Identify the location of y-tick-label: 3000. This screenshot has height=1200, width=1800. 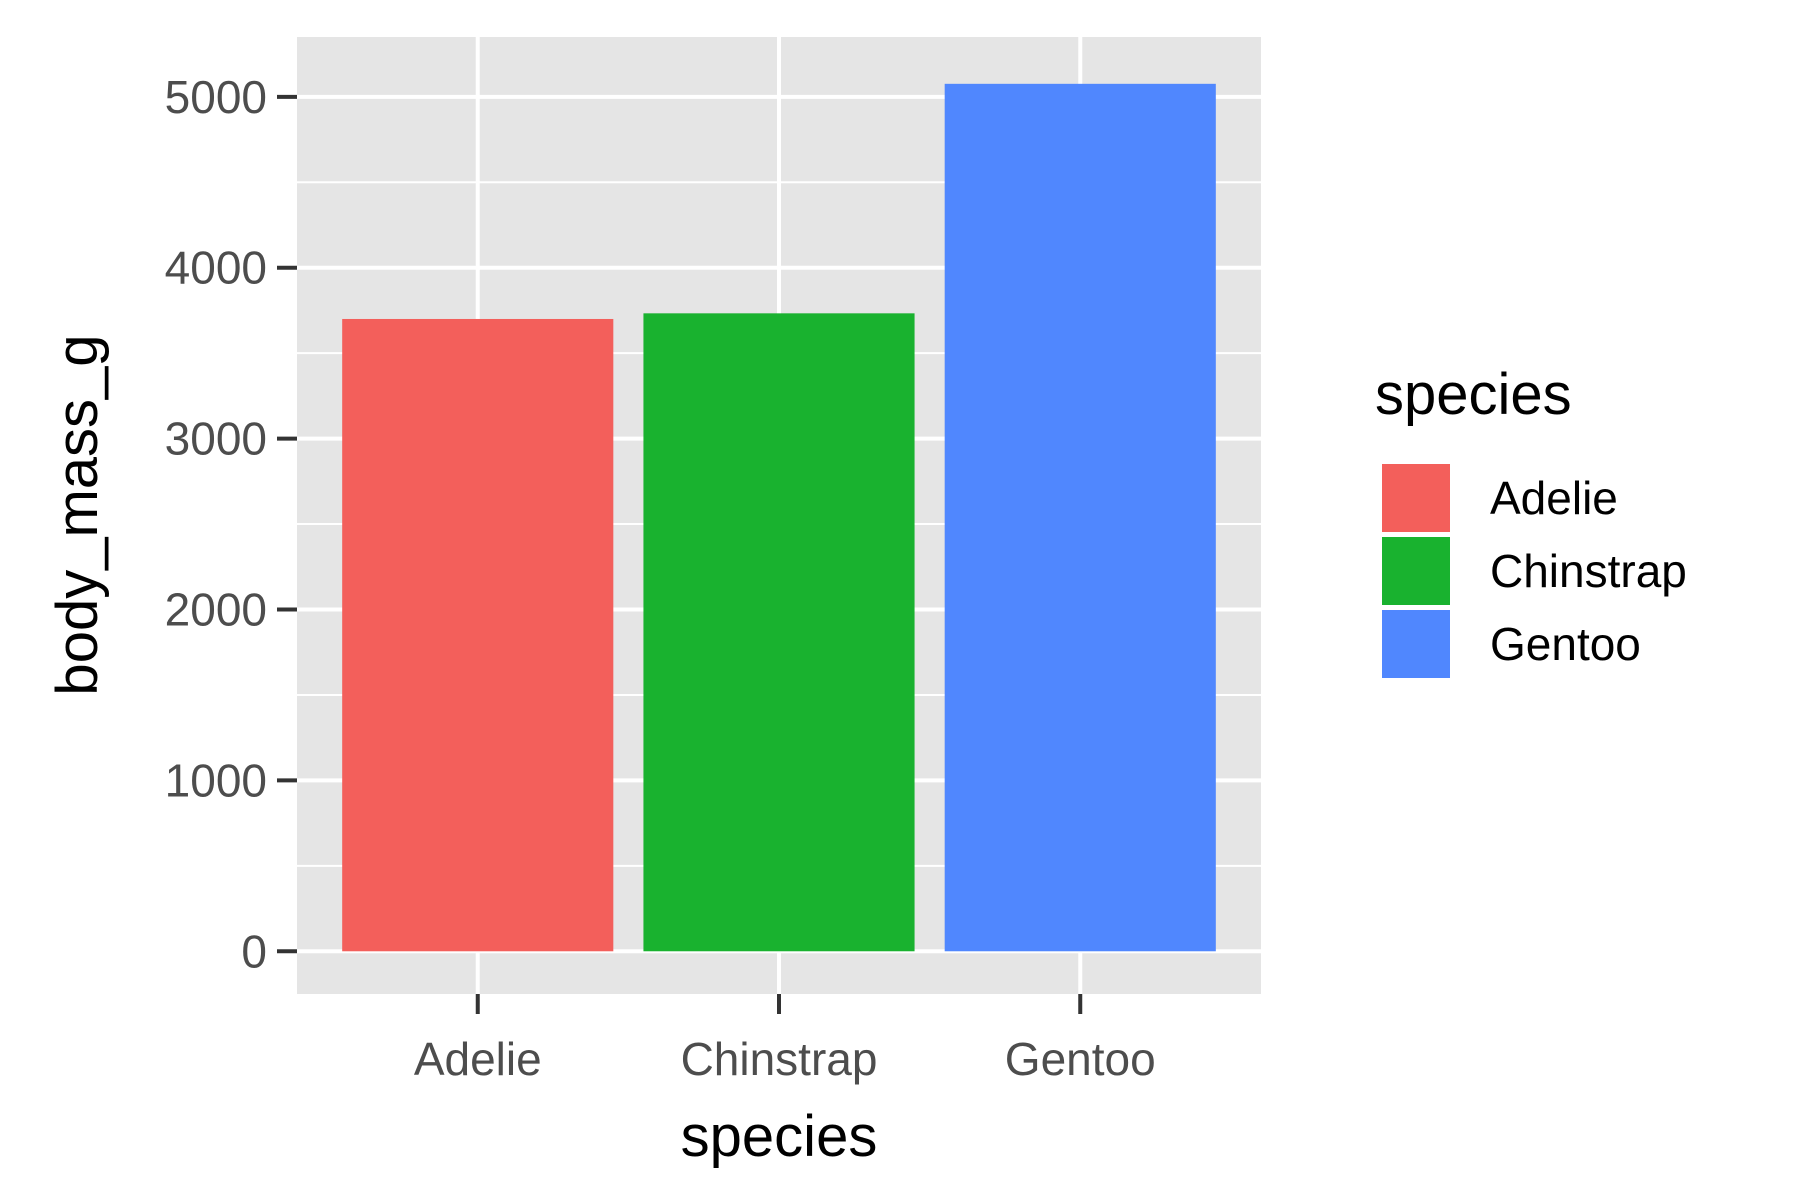
(216, 439).